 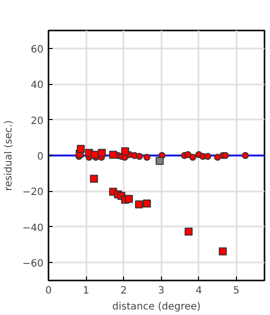 I want to click on y-tick-label: −40, so click(x=33, y=228).